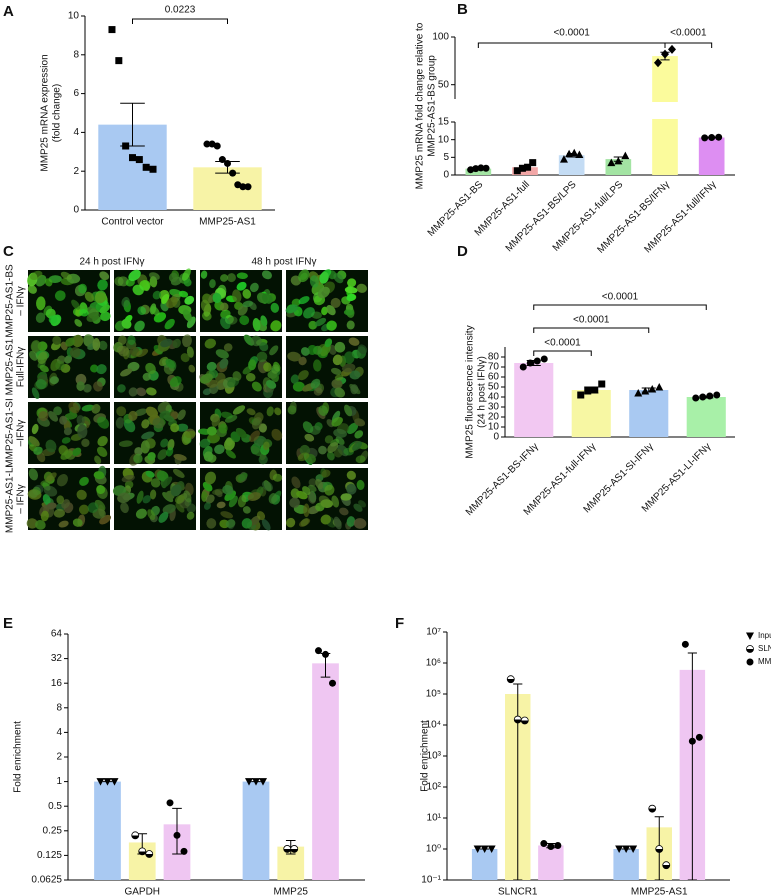 Image resolution: width=771 pixels, height=896 pixels. Describe the element at coordinates (482, 392) in the screenshot. I see `y-axis-label: (24 h post IFNγ)` at that location.